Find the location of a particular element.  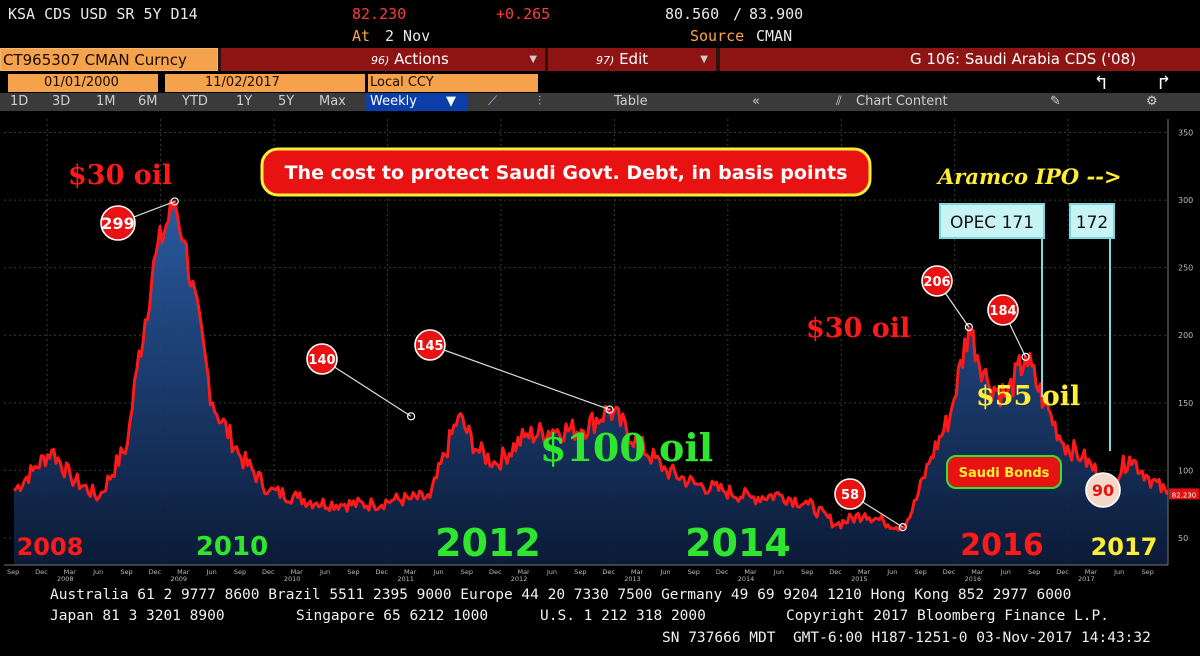

value-bubble-label: 140 is located at coordinates (321, 360).